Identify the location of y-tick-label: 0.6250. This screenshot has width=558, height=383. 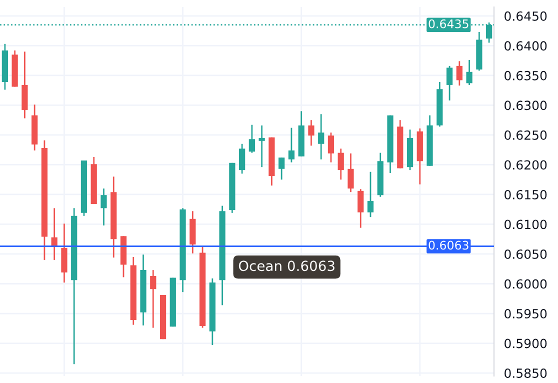
(525, 135).